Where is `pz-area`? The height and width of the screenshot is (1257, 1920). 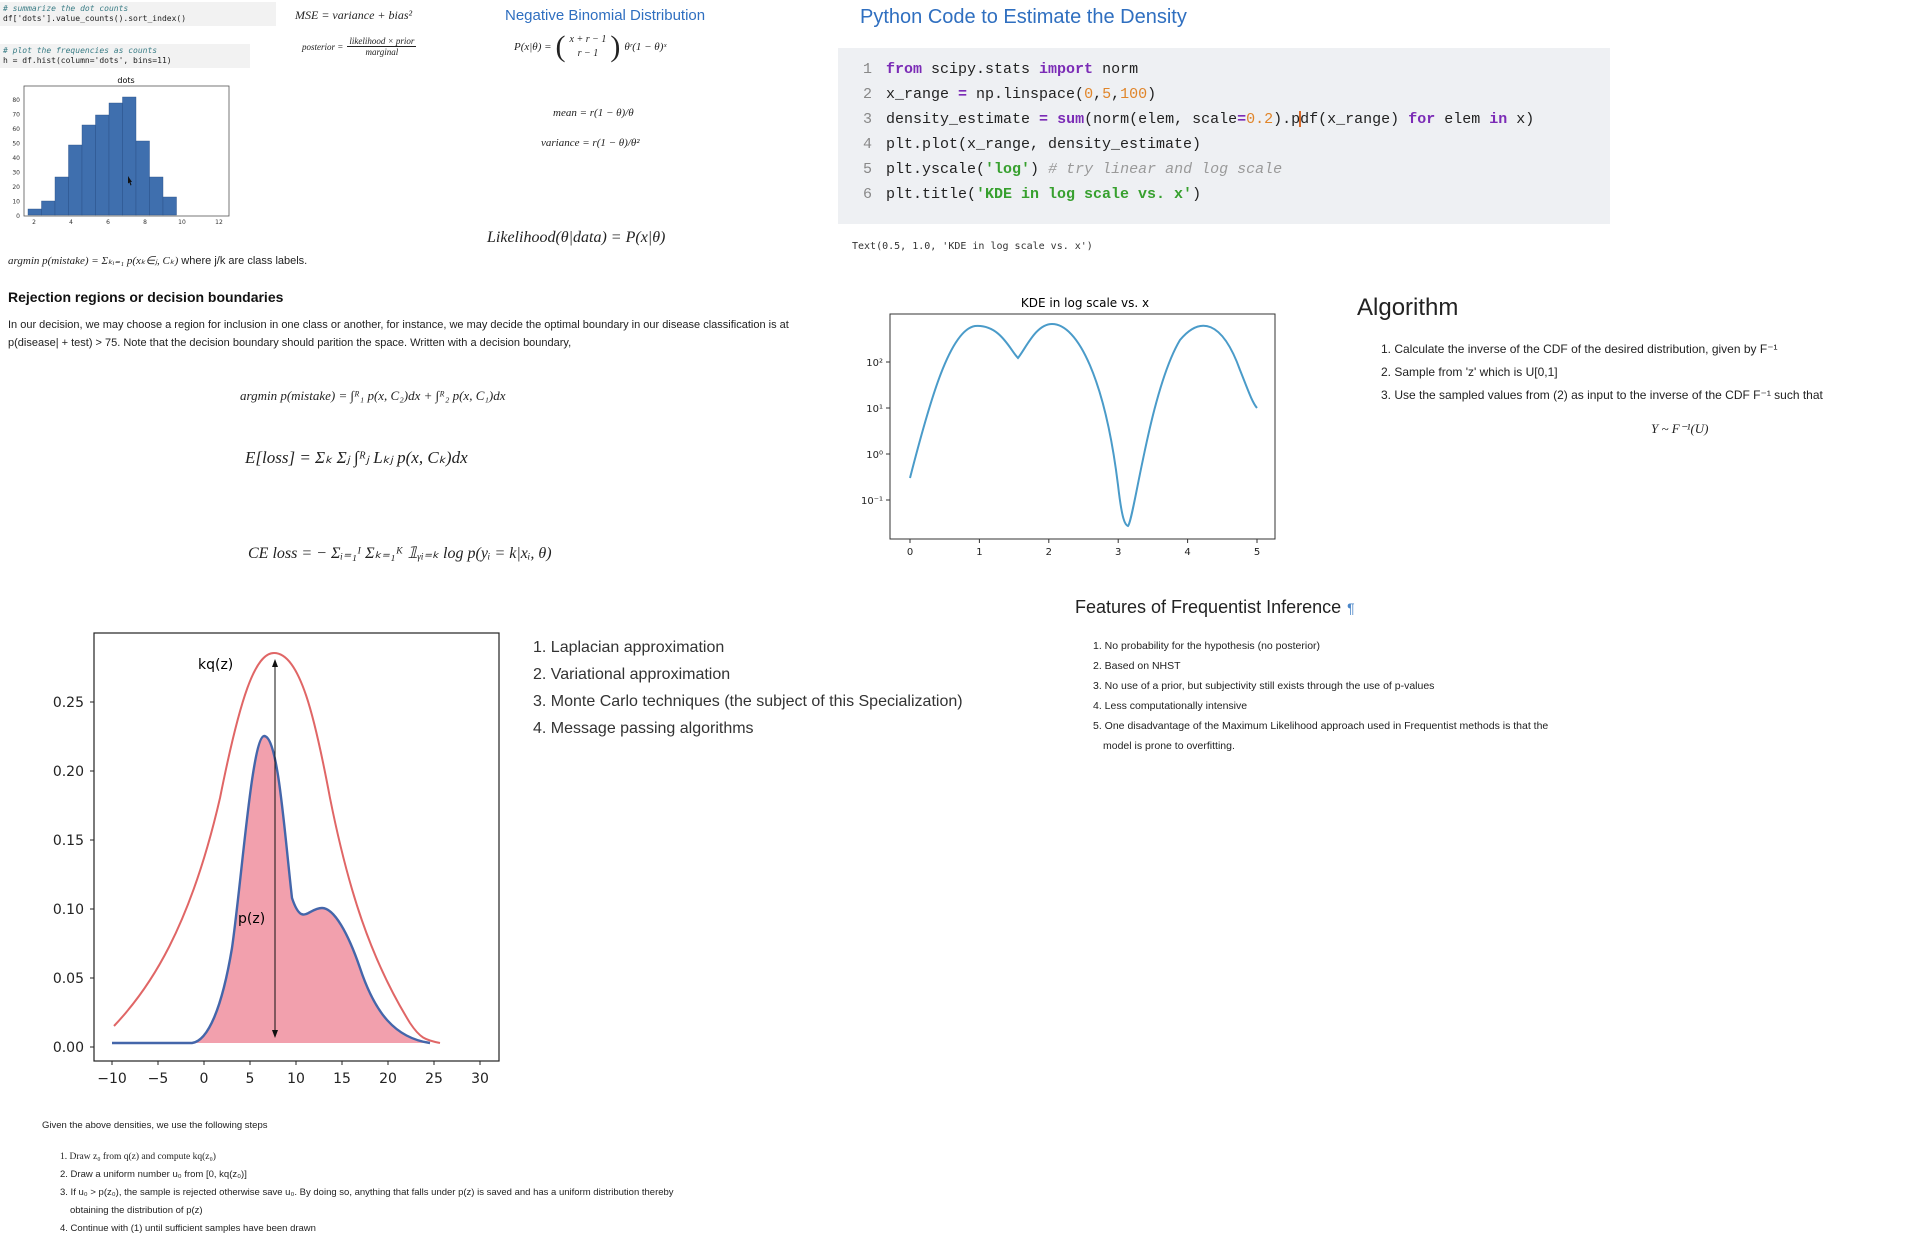 pz-area is located at coordinates (271, 889).